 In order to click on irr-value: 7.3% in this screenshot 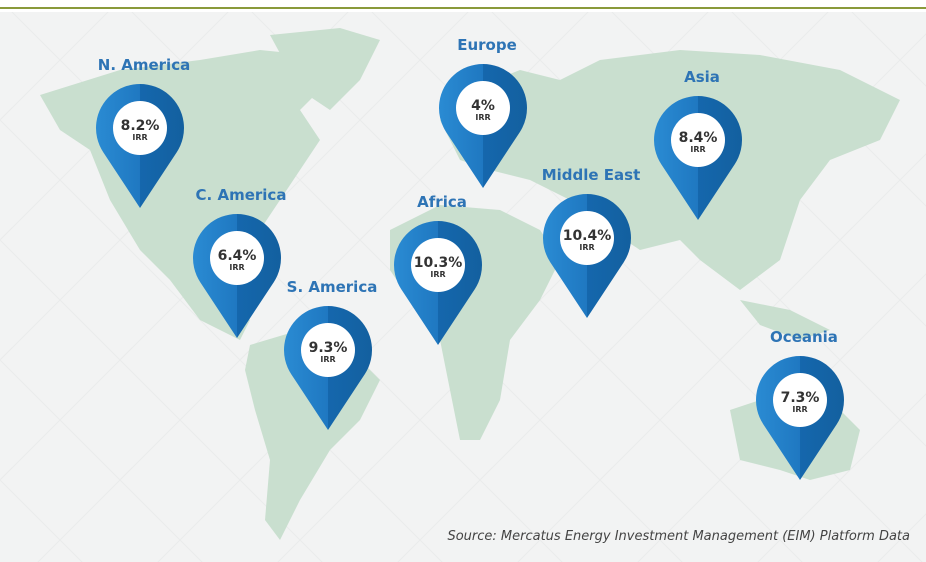, I will do `click(800, 398)`.